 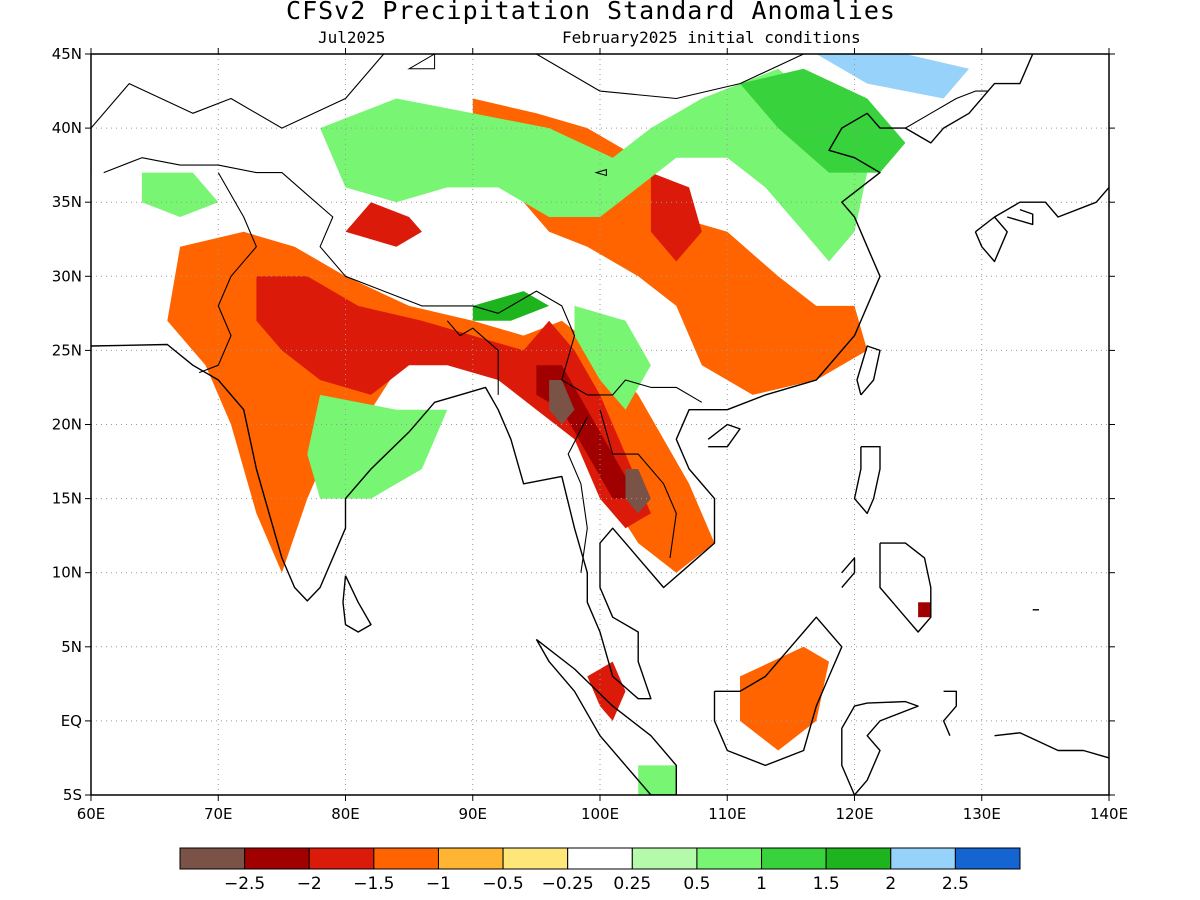 What do you see at coordinates (218, 814) in the screenshot?
I see `lon-tick-label: 70E` at bounding box center [218, 814].